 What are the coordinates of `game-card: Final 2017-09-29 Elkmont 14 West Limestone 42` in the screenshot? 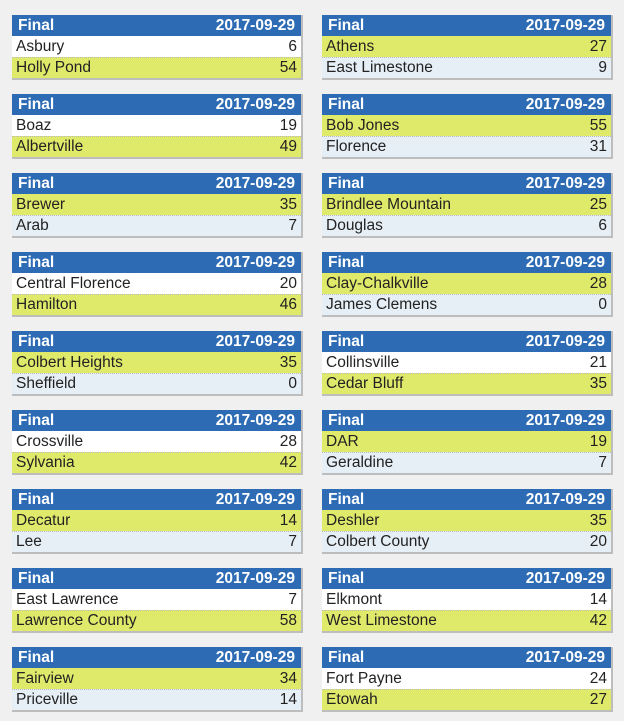 It's located at (467, 600).